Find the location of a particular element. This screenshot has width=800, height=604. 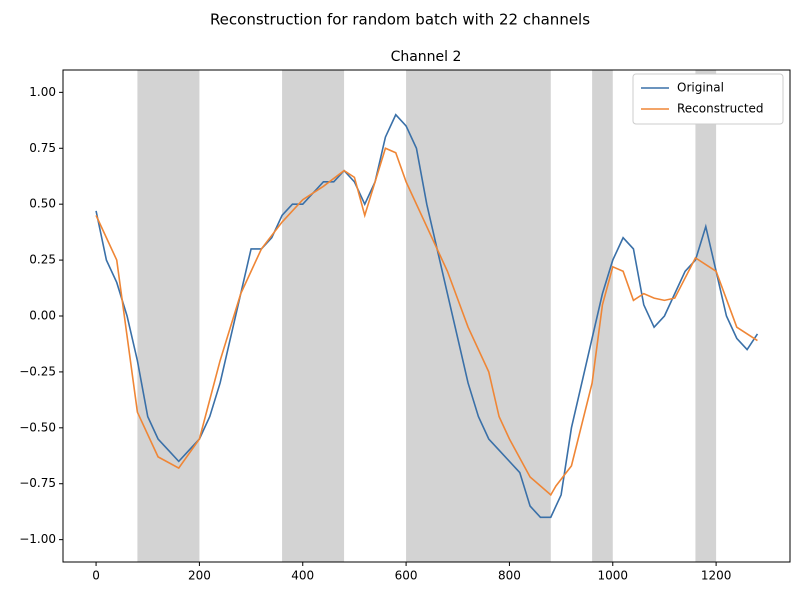

legend-box is located at coordinates (708, 99).